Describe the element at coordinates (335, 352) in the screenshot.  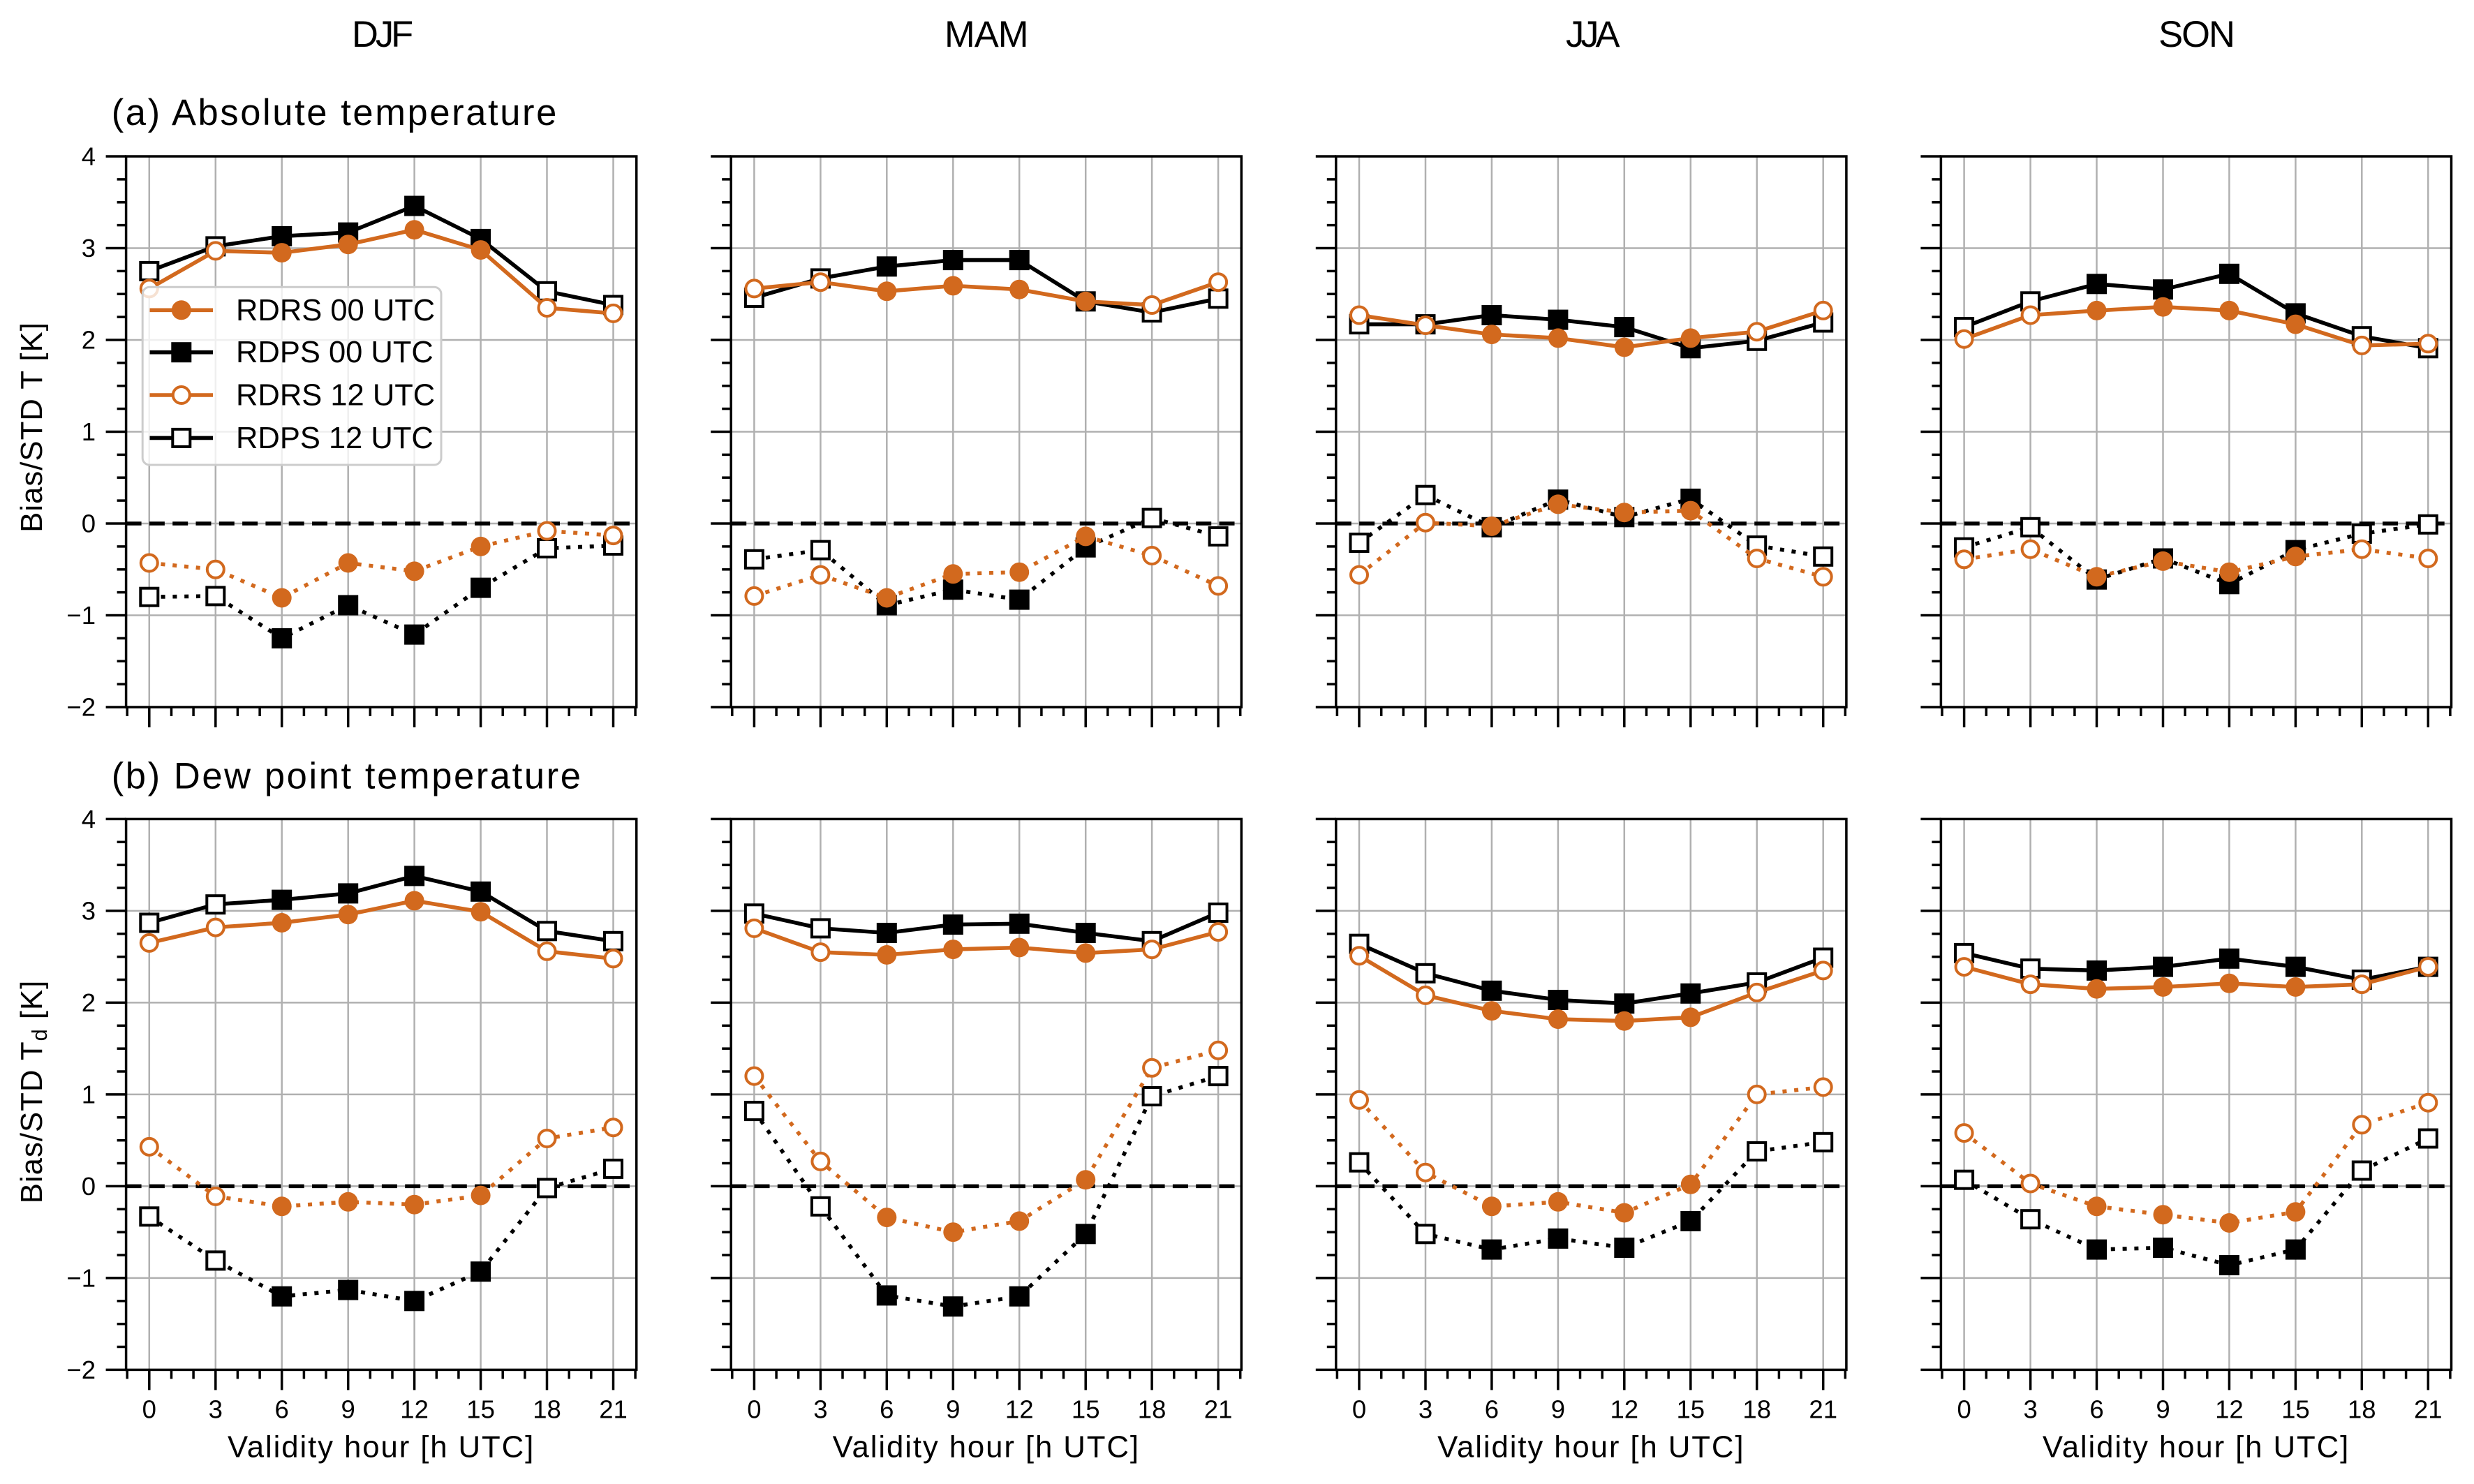
I see `svg-text: RDPS 00 UTC` at that location.